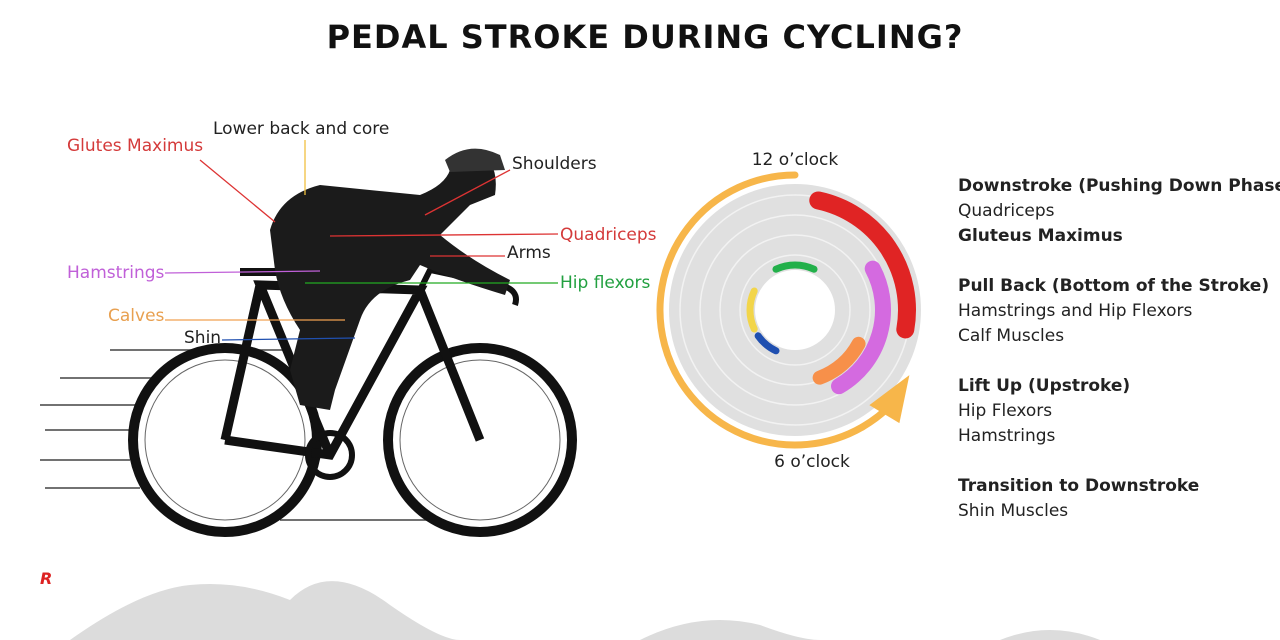 This screenshot has height=640, width=1280. Describe the element at coordinates (1007, 436) in the screenshot. I see `phase-item: Hamstrings` at that location.